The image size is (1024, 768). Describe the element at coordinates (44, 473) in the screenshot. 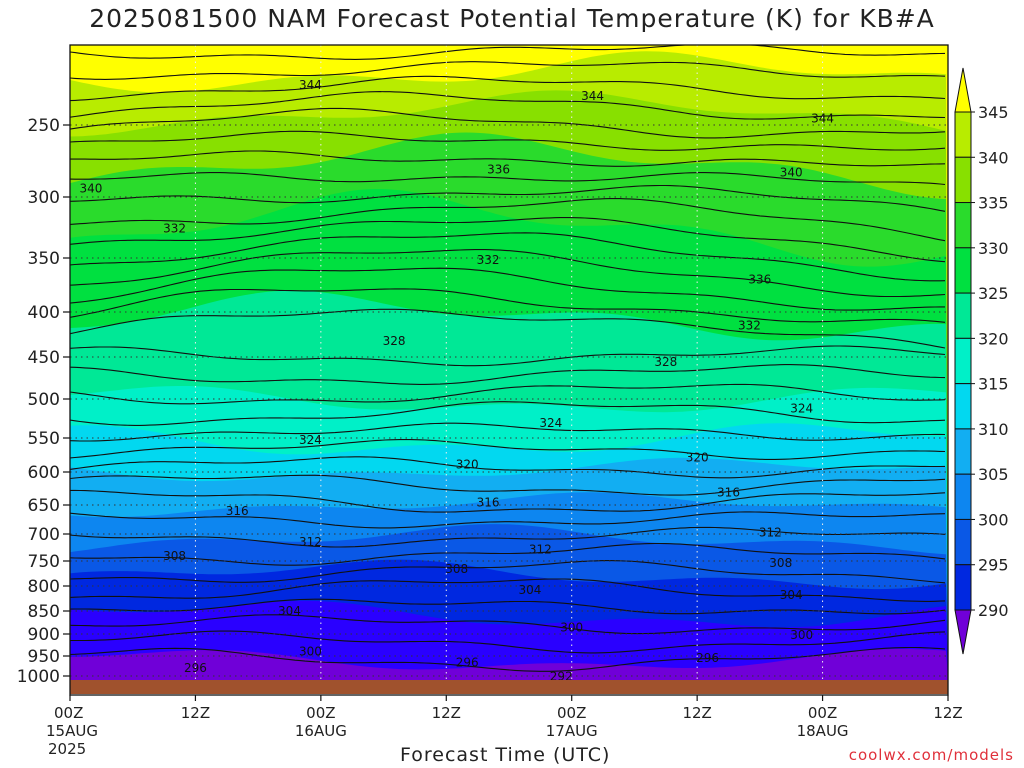

I see `y-tick-label: 600` at that location.